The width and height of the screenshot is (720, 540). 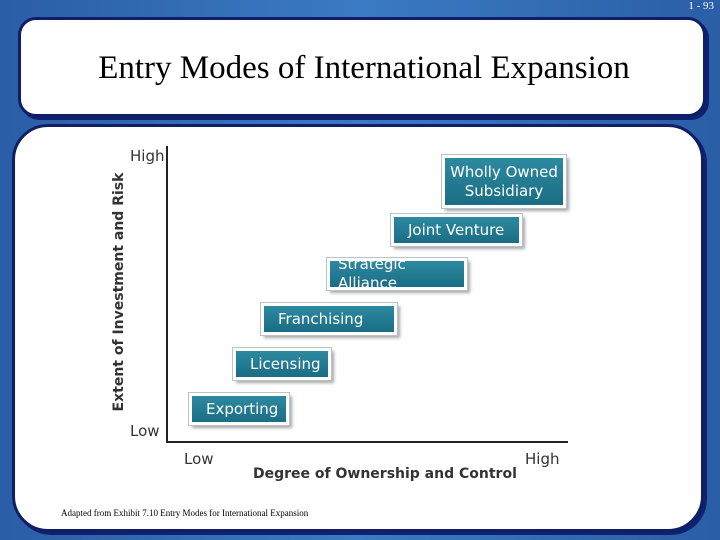 What do you see at coordinates (199, 459) in the screenshot?
I see `x-axis-low-label: Low` at bounding box center [199, 459].